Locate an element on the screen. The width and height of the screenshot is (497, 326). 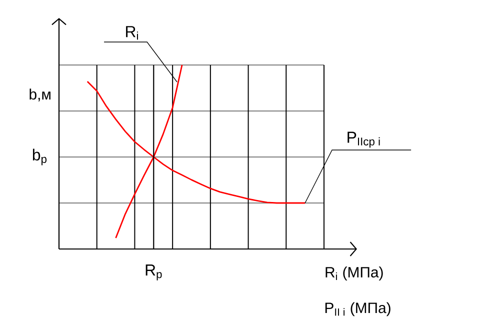
text: b$_{p}$ is located at coordinates (39, 157).